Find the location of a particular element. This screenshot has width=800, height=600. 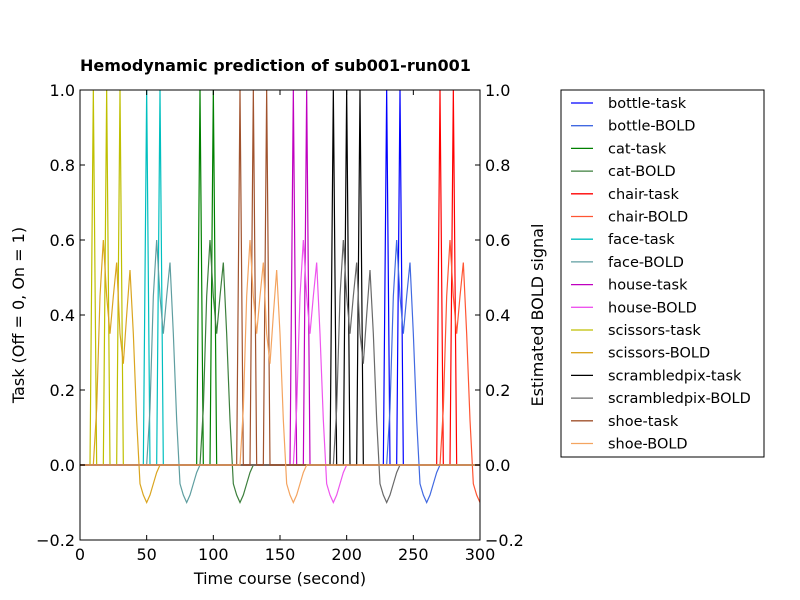

x-tick-label: 50 is located at coordinates (146, 554).